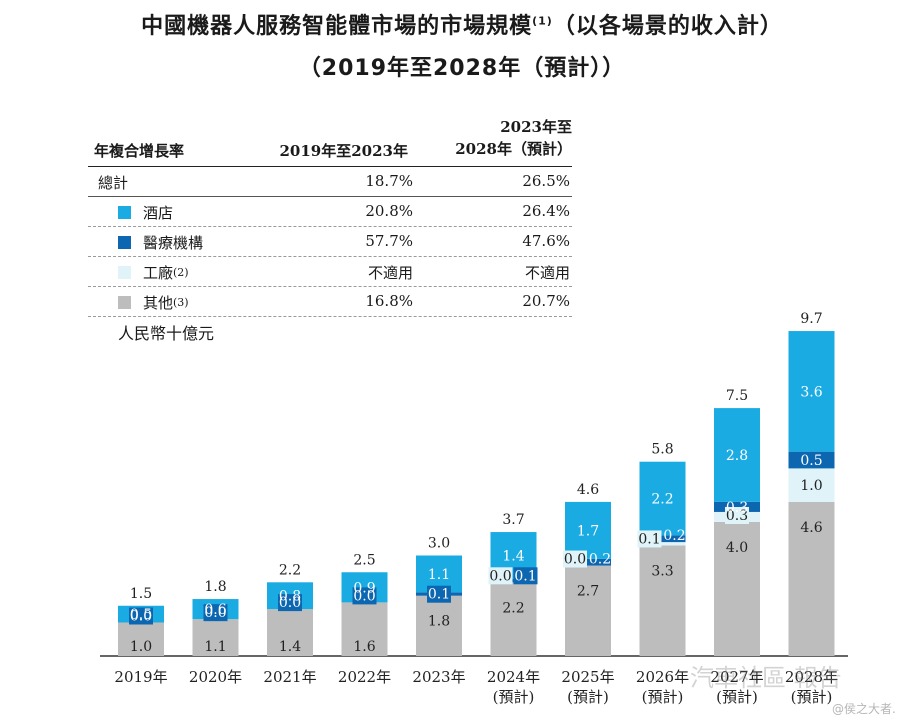 Image resolution: width=924 pixels, height=726 pixels. I want to click on cagr-value-2023-2028: 20.7%, so click(546, 301).